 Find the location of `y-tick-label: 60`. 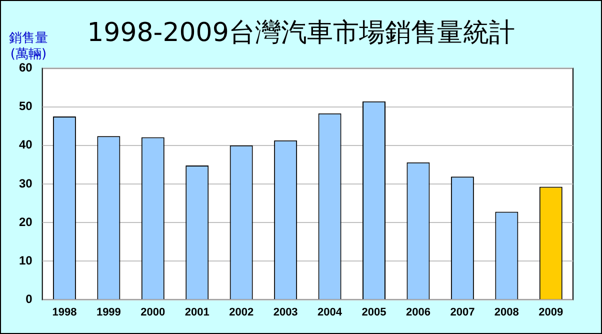

y-tick-label: 60 is located at coordinates (25, 67).